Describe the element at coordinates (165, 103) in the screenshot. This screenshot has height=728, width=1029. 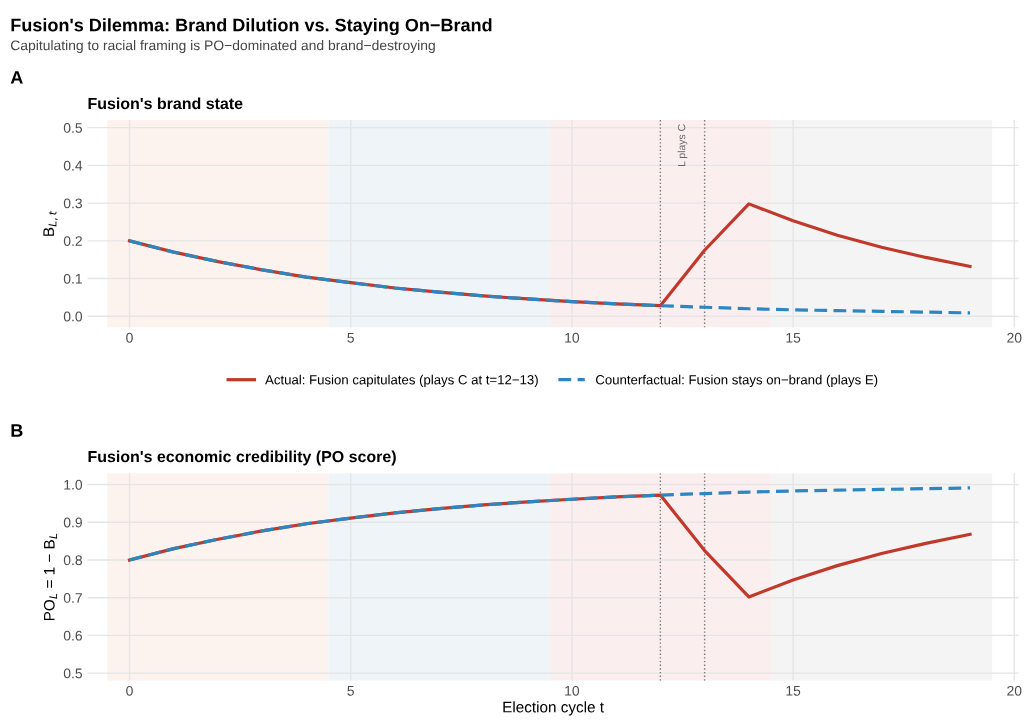
I see `chart-title: Fusion's brand state` at that location.